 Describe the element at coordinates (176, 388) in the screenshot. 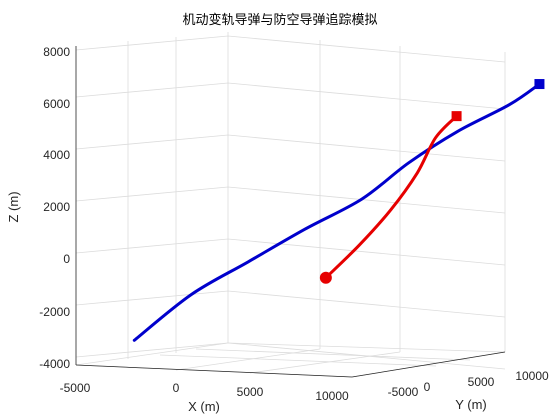

I see `x-tick-label: 0` at that location.